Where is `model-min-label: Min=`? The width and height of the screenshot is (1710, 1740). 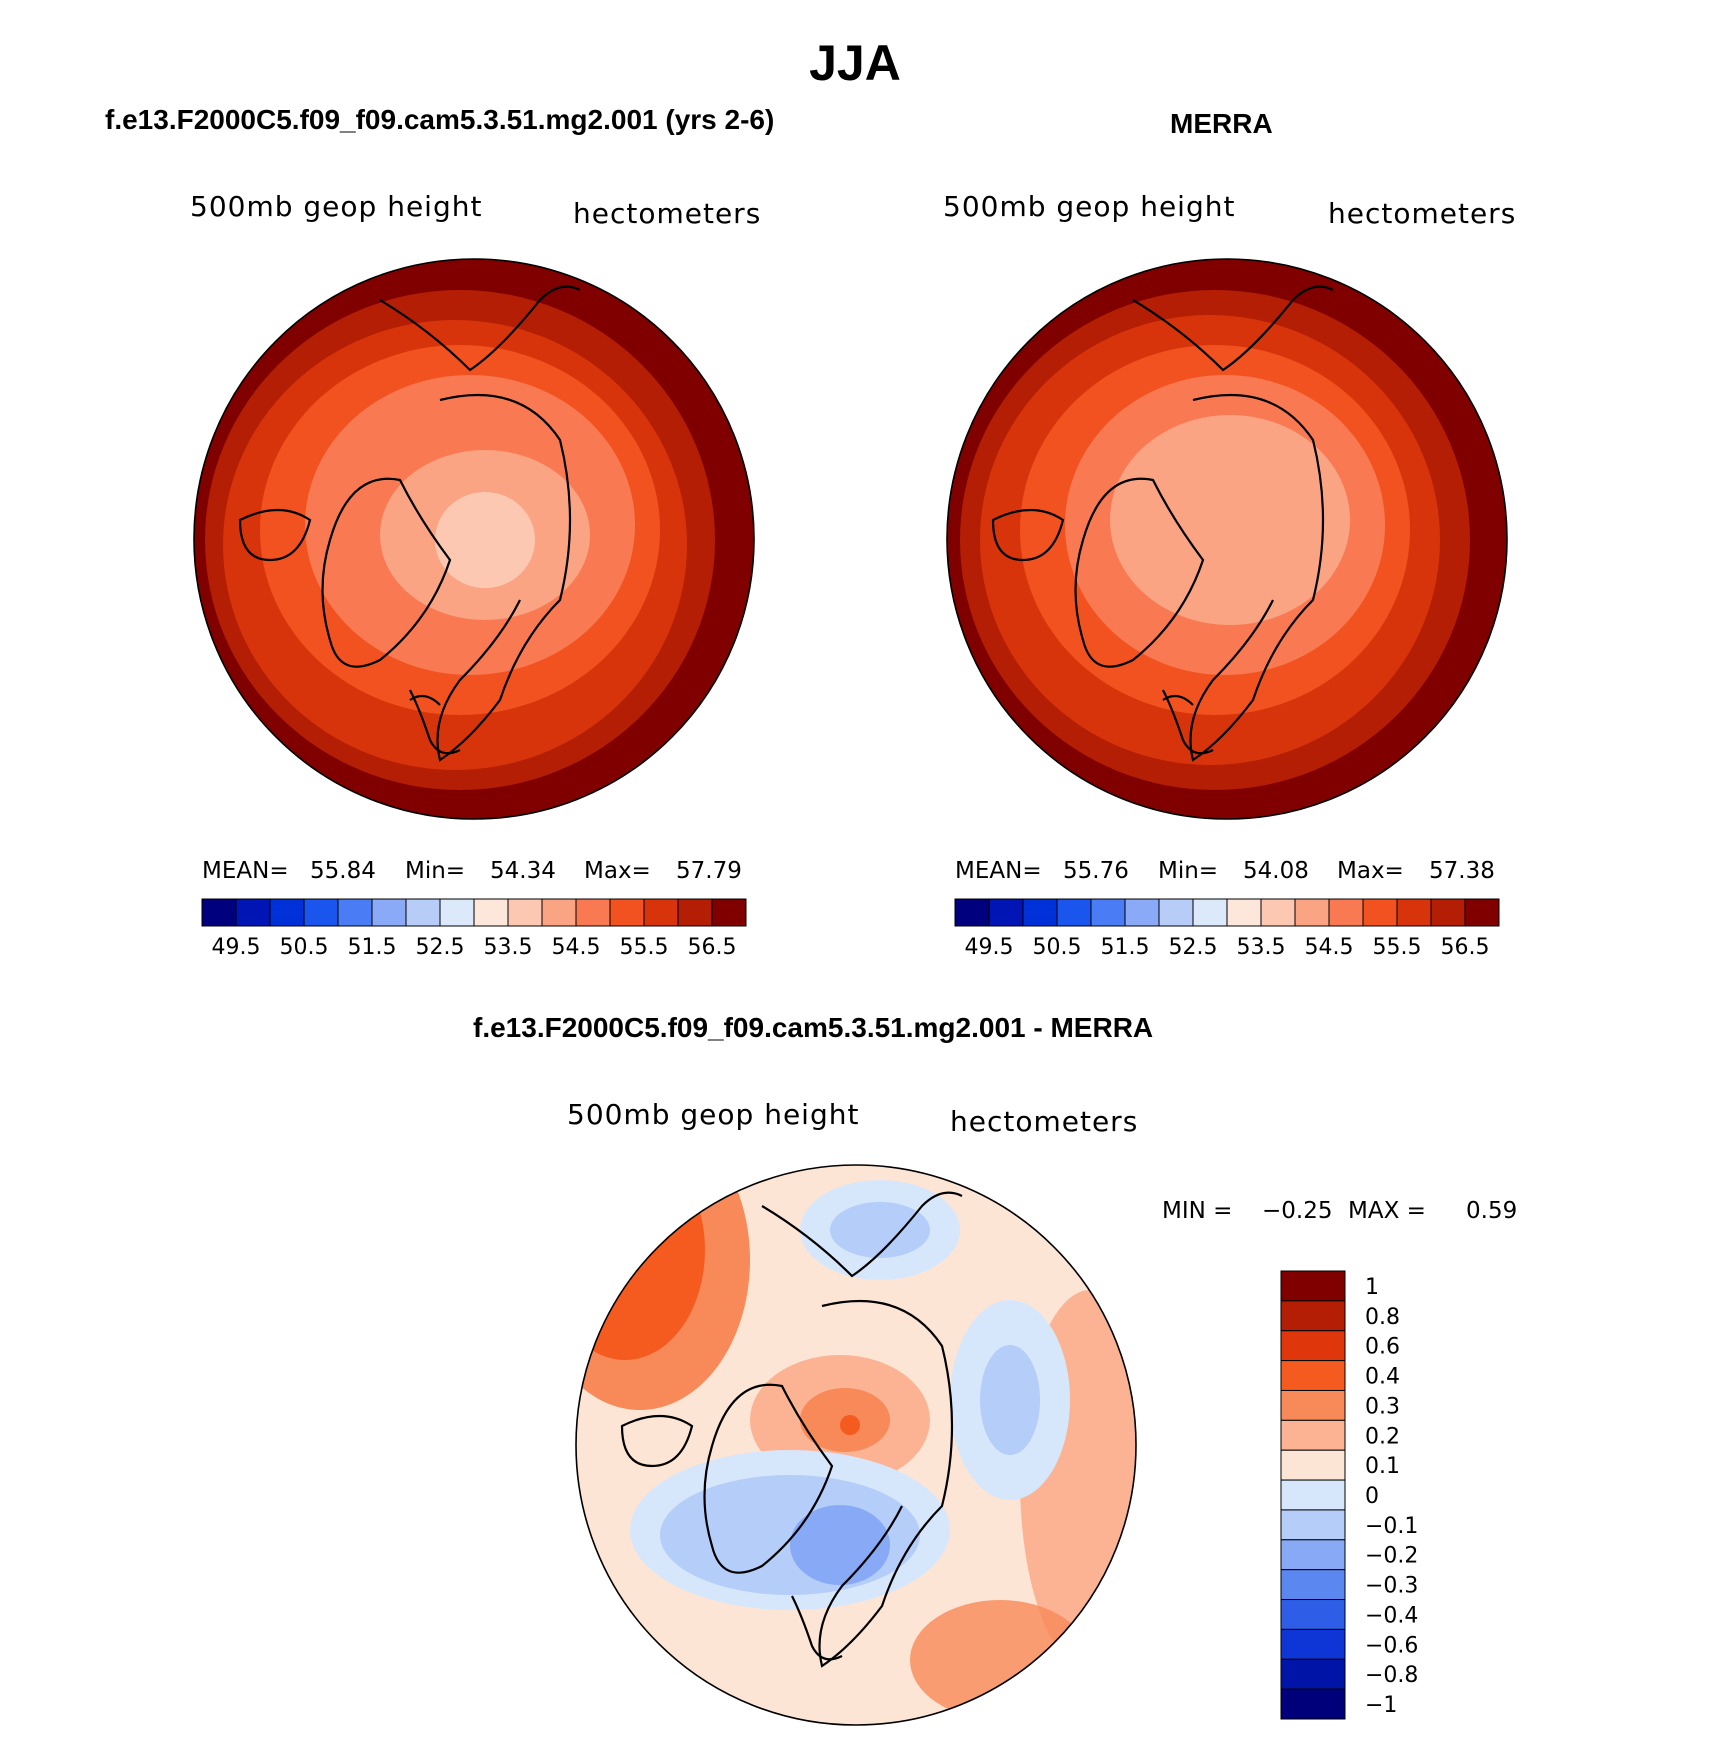 model-min-label: Min= is located at coordinates (435, 871).